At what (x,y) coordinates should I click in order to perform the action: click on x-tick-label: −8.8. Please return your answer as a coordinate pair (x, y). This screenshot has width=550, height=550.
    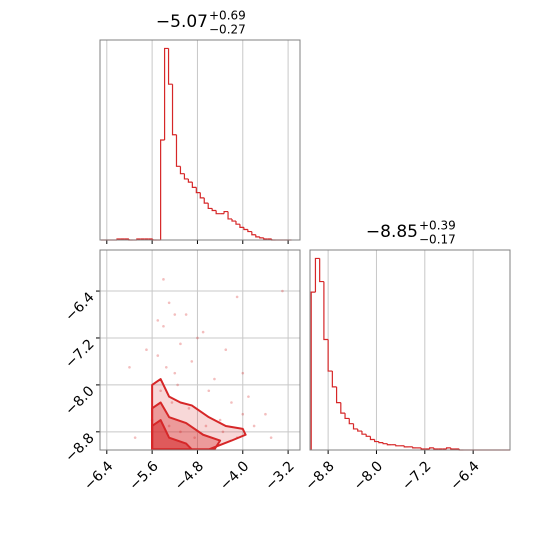
    Looking at the image, I should click on (319, 475).